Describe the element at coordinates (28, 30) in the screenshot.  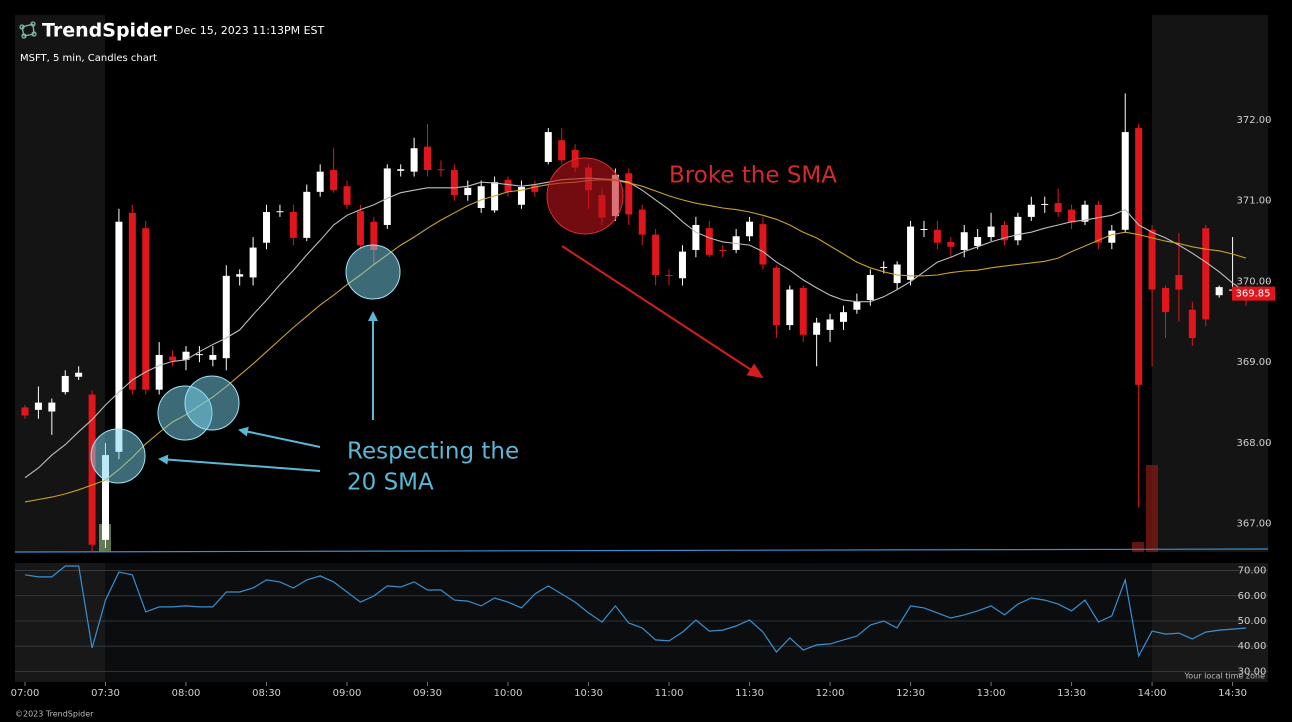
I see `logo` at that location.